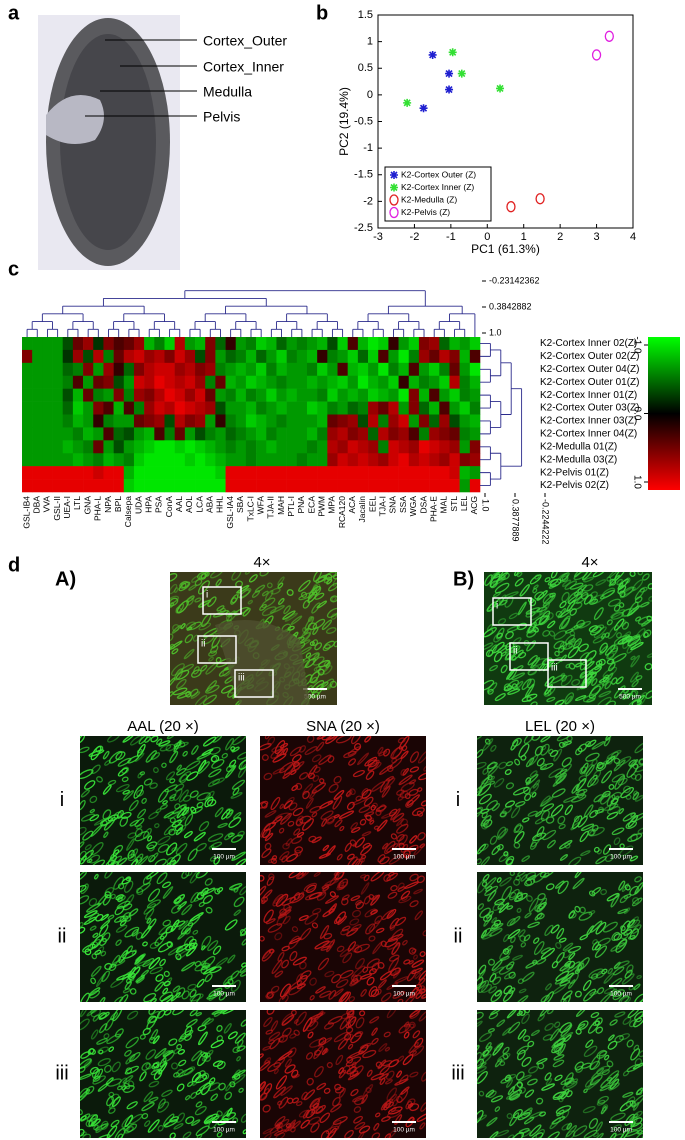  I want to click on point, so click(394, 212).